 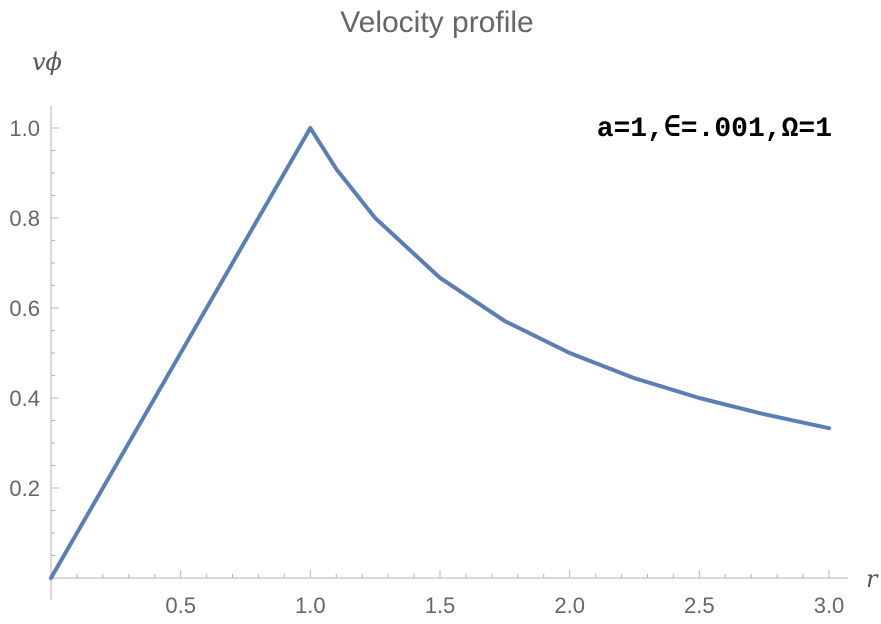 What do you see at coordinates (440, 605) in the screenshot?
I see `x-tick-label: 1.5` at bounding box center [440, 605].